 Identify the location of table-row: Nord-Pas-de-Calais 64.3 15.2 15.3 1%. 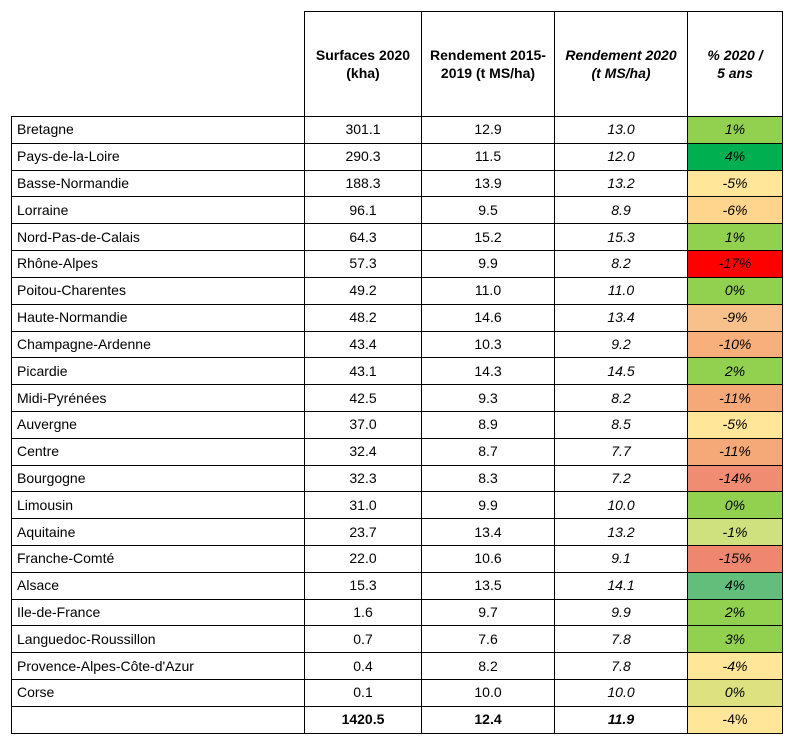
(397, 237).